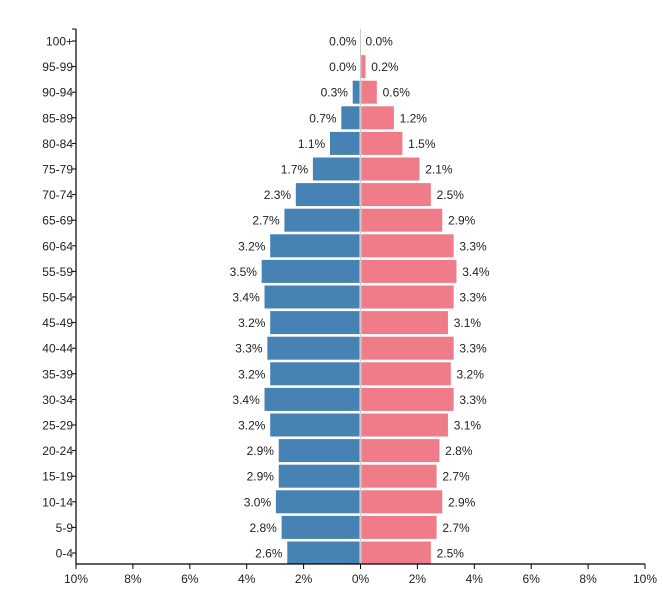  Describe the element at coordinates (385, 67) in the screenshot. I see `value-label-right: 0.2%` at that location.